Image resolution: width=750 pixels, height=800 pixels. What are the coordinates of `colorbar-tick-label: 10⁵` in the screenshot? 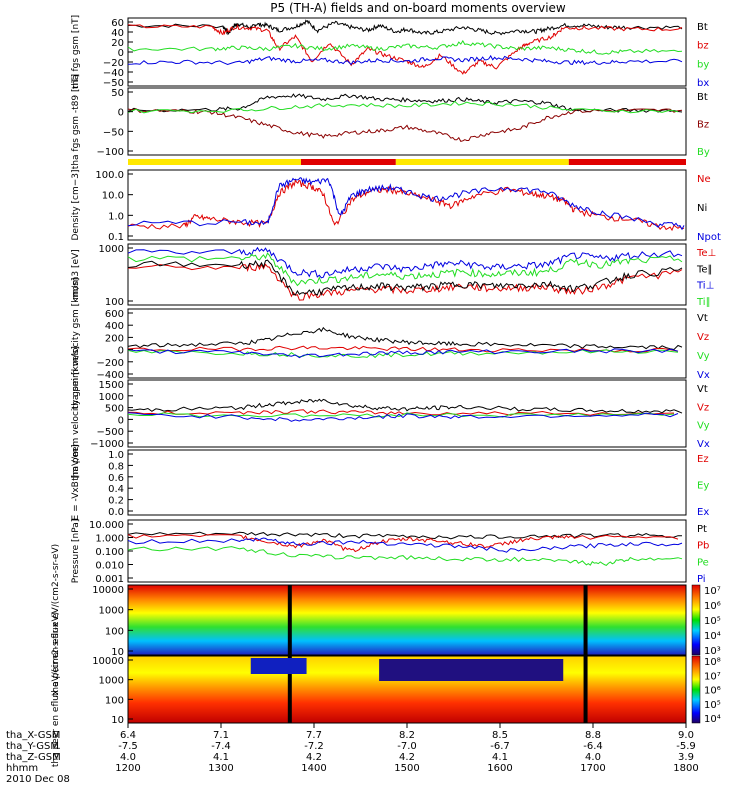 It's located at (712, 621).